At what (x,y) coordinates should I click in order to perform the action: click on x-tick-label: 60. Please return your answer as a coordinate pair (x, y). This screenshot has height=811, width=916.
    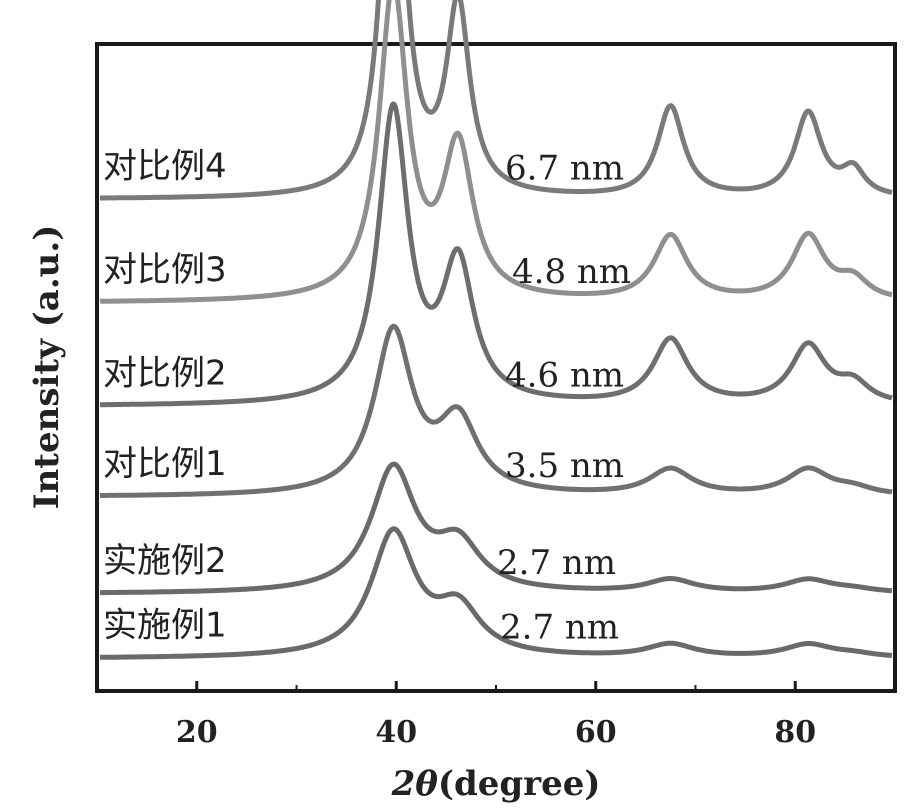
    Looking at the image, I should click on (596, 732).